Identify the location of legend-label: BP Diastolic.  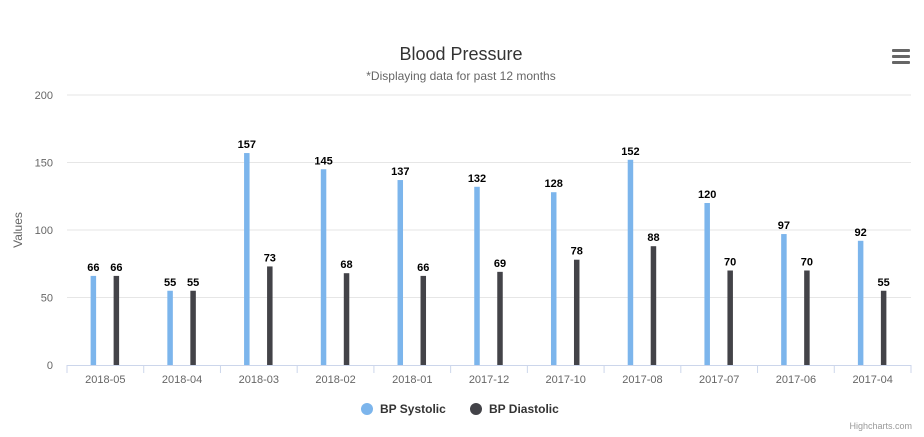
(524, 409).